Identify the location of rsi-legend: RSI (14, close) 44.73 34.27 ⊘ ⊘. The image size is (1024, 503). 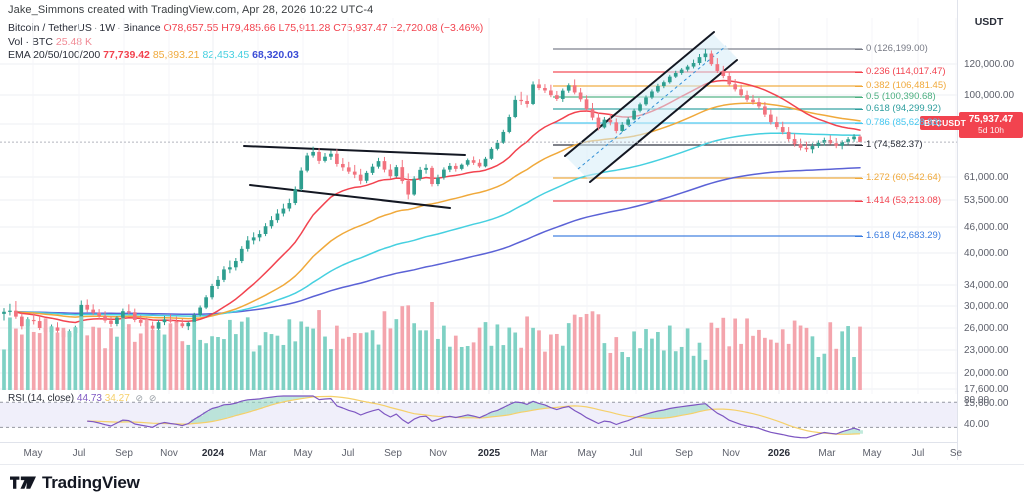
(82, 398).